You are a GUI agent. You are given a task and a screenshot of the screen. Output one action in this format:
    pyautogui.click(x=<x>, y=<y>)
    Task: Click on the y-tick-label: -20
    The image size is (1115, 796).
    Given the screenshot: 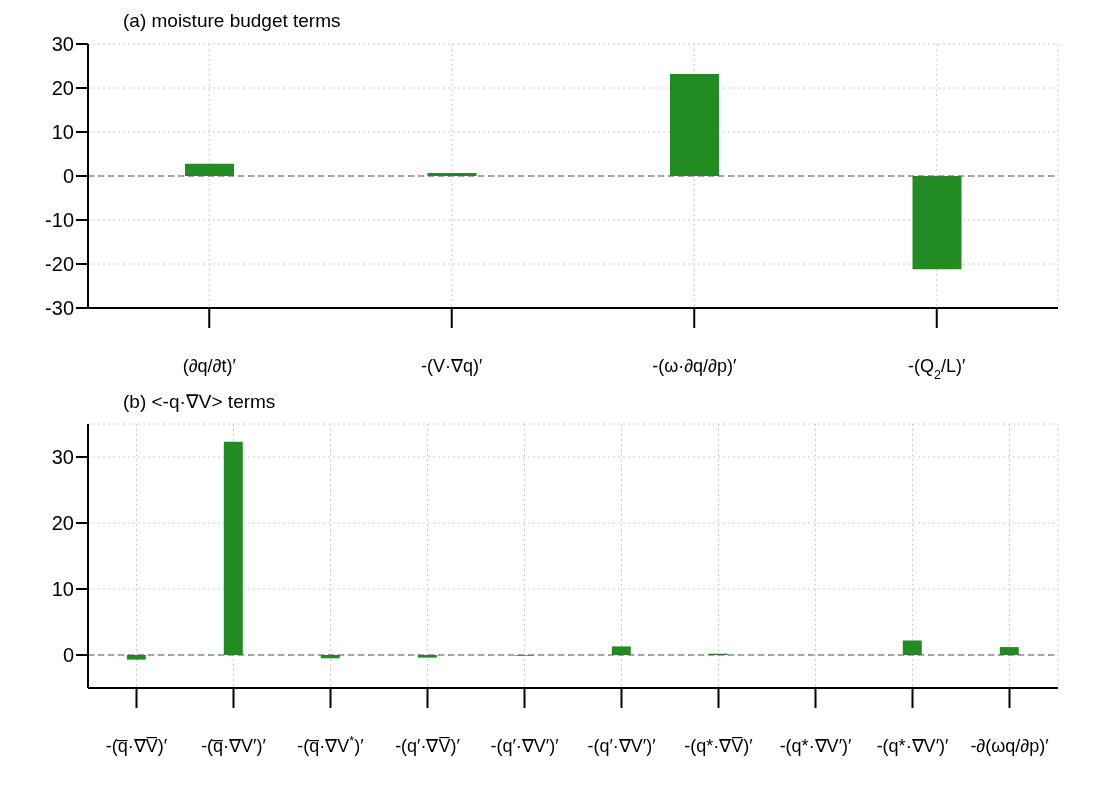 What is the action you would take?
    pyautogui.click(x=59, y=264)
    